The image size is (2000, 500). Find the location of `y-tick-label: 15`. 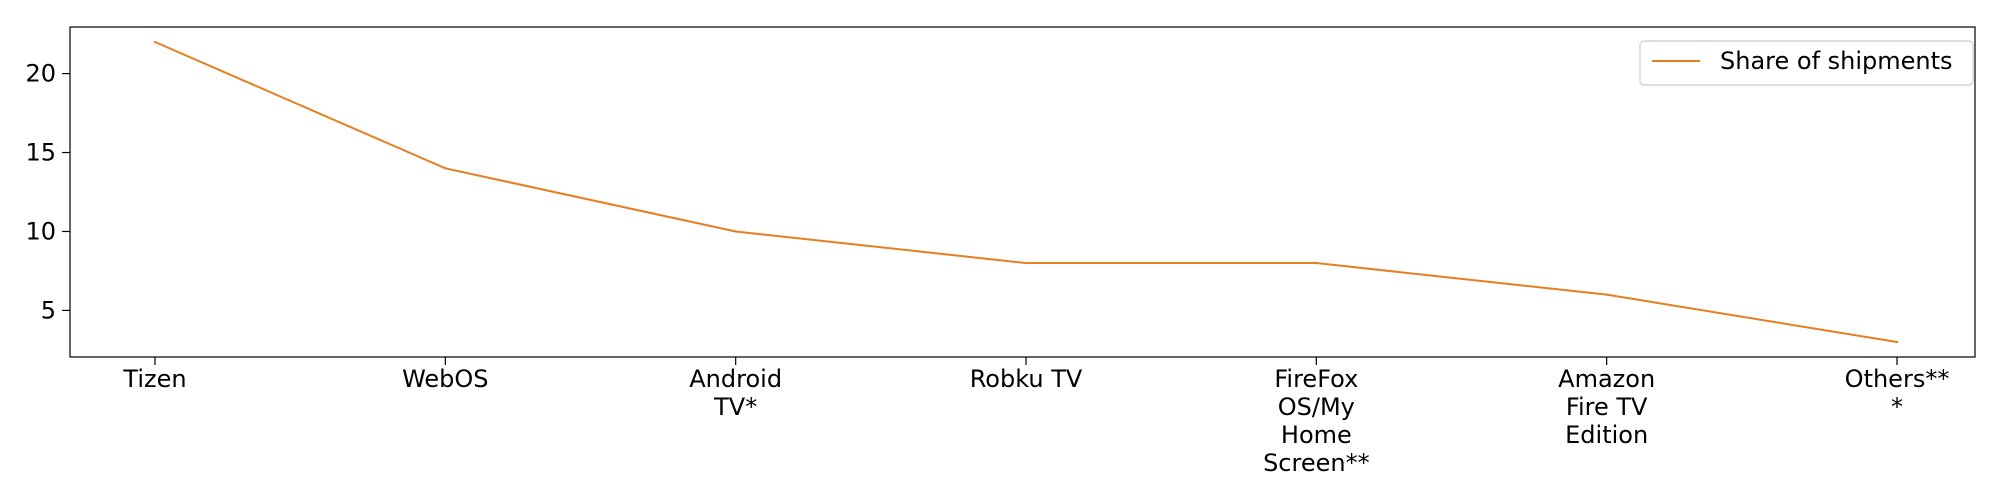

y-tick-label: 15 is located at coordinates (40, 153).